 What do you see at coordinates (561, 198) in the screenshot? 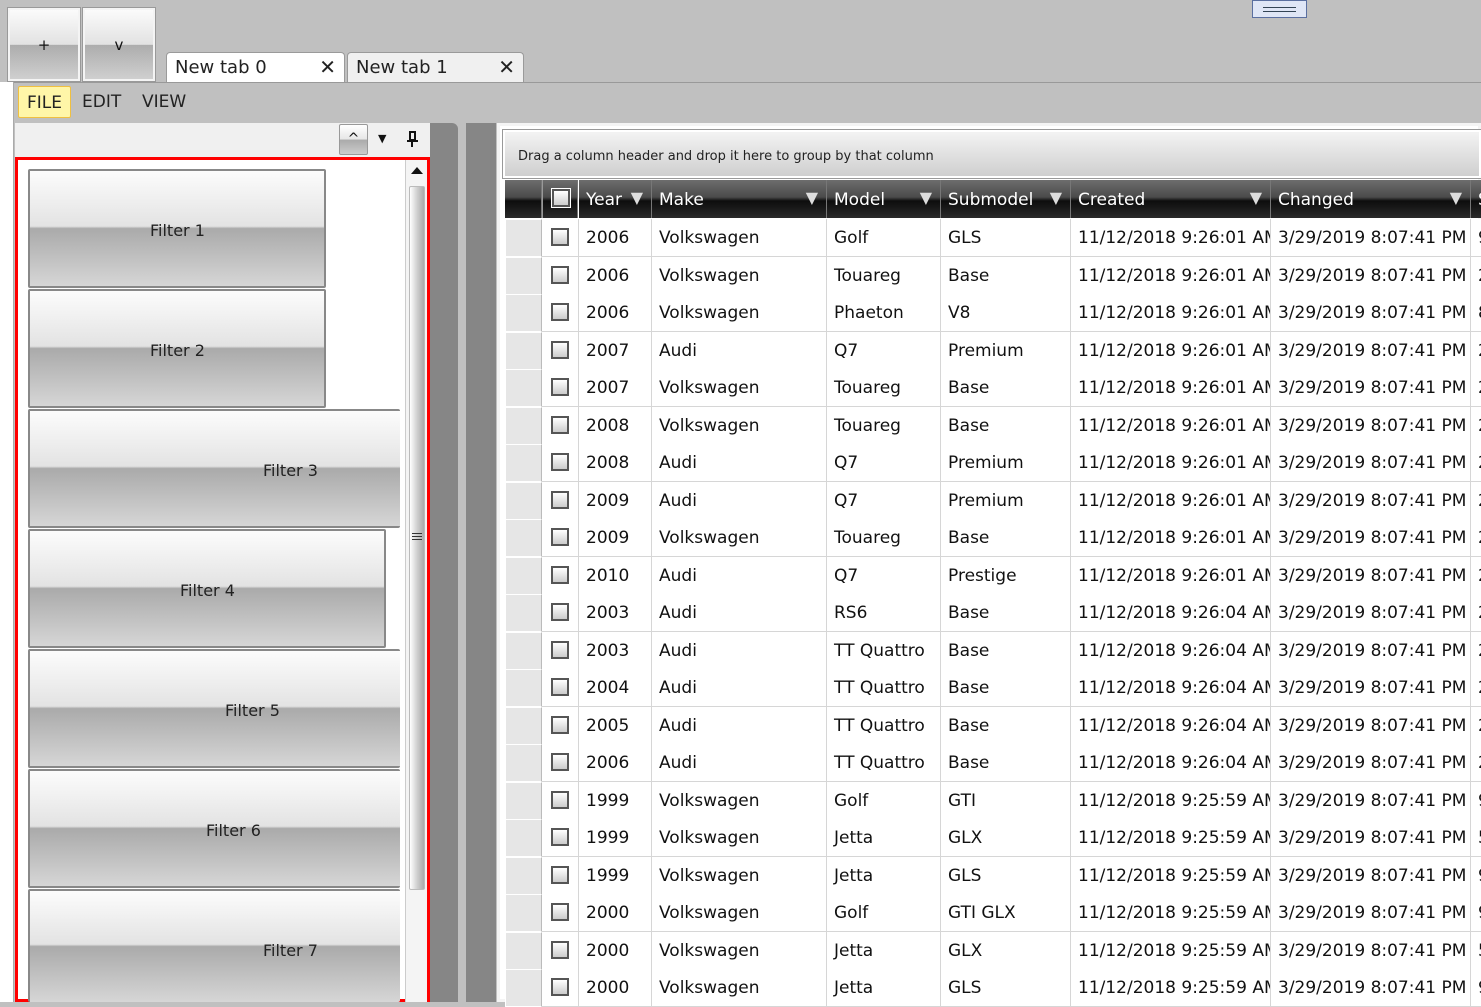
I see `select-all-checkbox` at bounding box center [561, 198].